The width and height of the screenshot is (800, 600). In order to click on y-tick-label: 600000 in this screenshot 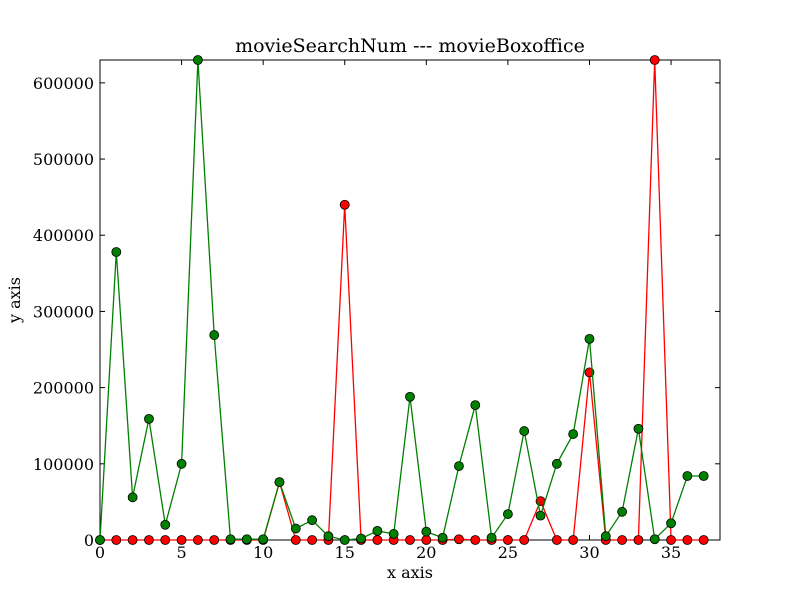, I will do `click(63, 83)`.